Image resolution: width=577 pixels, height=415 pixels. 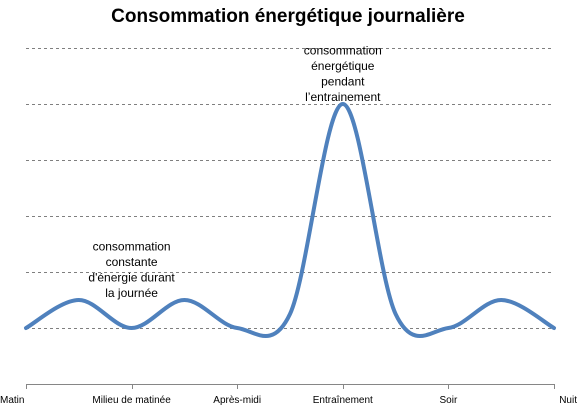 What do you see at coordinates (288, 16) in the screenshot?
I see `chart-title: Consommation énergétique journalière` at bounding box center [288, 16].